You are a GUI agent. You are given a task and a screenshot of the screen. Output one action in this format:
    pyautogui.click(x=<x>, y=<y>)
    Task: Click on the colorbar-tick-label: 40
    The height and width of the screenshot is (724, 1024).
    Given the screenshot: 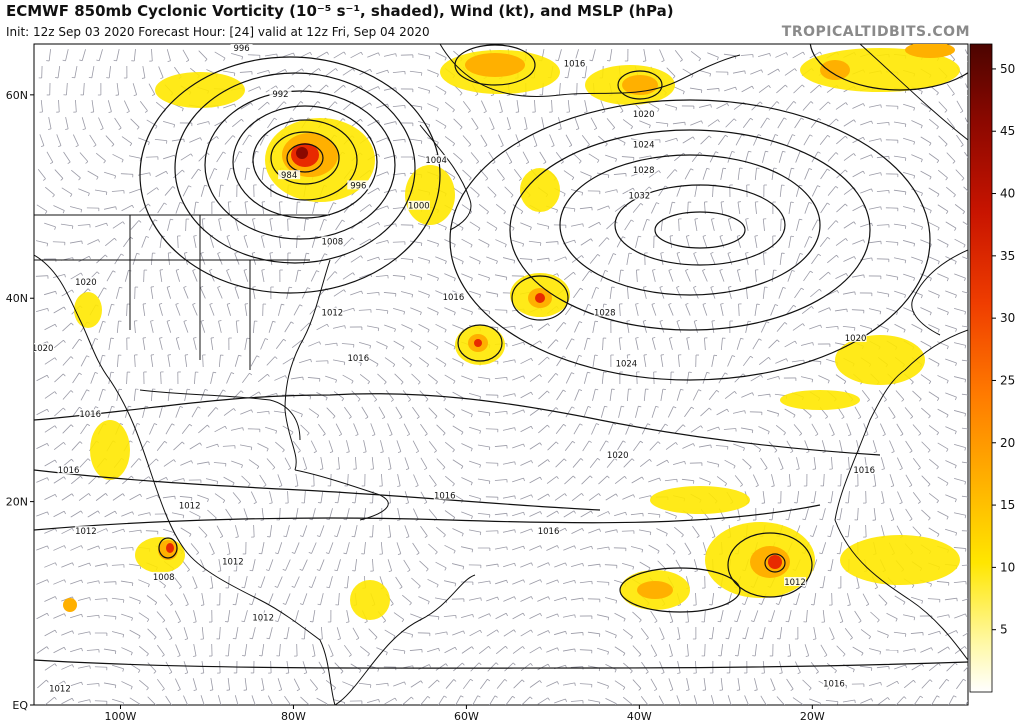 What is the action you would take?
    pyautogui.click(x=1007, y=194)
    